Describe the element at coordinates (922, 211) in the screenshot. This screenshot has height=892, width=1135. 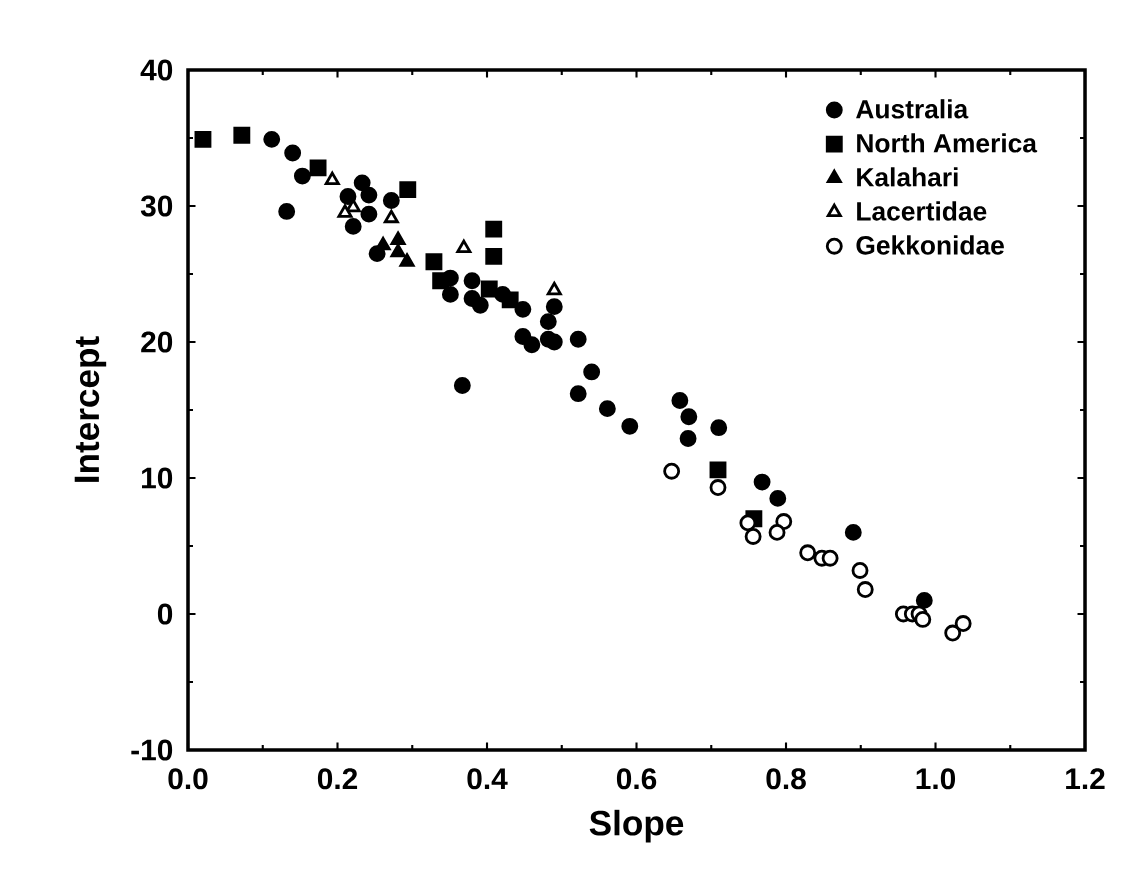
I see `legend-label: Lacertidae` at that location.